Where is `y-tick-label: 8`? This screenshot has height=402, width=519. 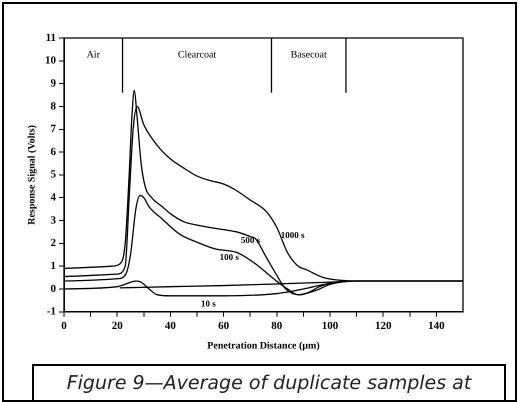
y-tick-label: 8 is located at coordinates (53, 106).